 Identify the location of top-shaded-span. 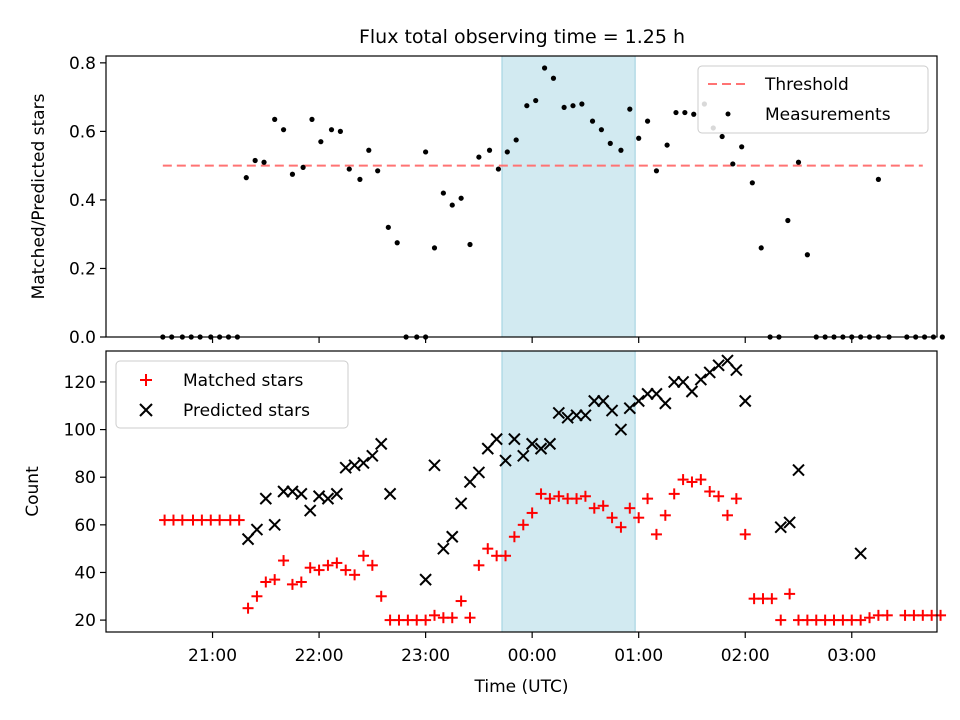
(568, 196).